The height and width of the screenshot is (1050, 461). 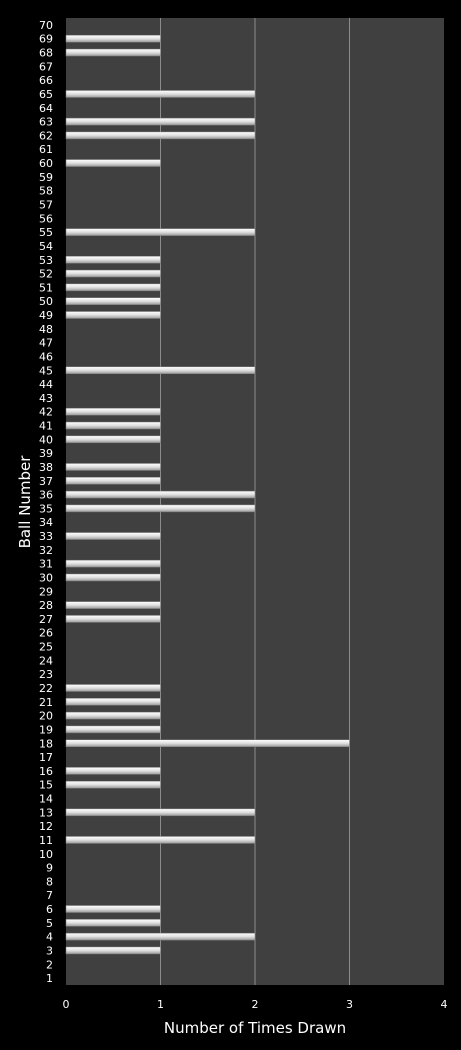 What do you see at coordinates (46, 812) in the screenshot?
I see `y-tick-label: 13` at bounding box center [46, 812].